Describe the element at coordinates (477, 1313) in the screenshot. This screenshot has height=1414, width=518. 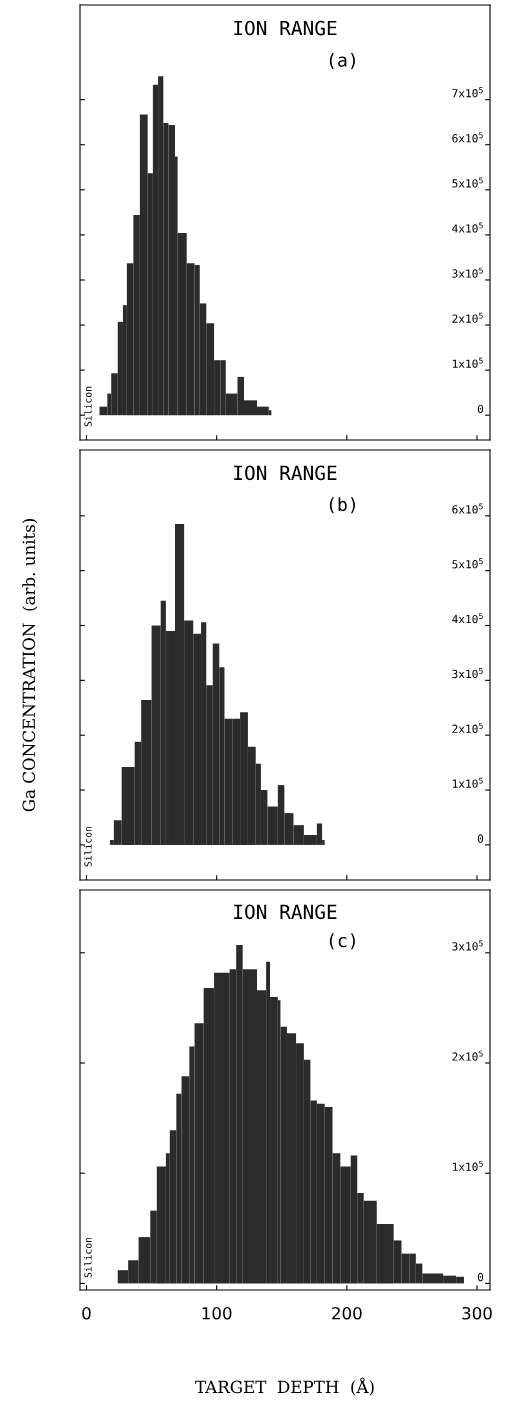
I see `x-tick-label: 300` at that location.